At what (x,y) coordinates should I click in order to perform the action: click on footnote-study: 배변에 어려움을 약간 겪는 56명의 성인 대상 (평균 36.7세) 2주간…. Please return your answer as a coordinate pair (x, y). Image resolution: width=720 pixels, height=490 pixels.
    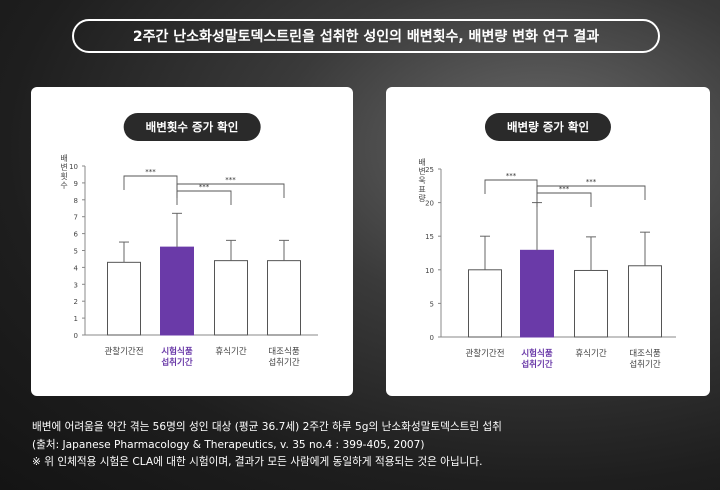
    Looking at the image, I should click on (267, 427).